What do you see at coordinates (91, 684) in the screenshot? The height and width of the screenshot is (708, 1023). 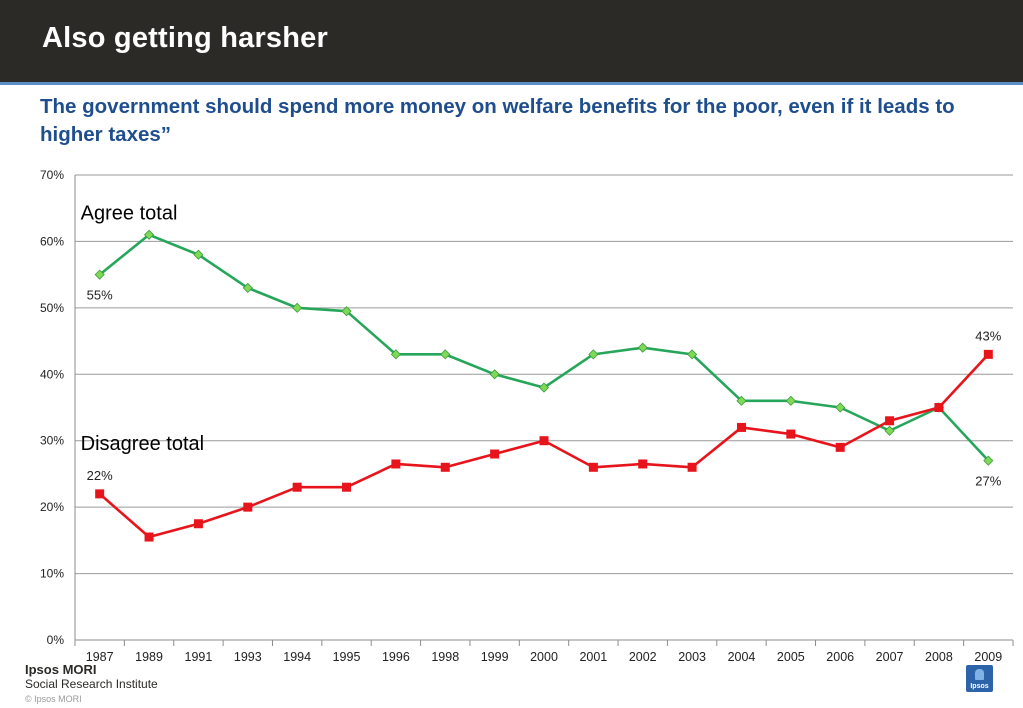 I see `brand-unit: Social Research Institute` at bounding box center [91, 684].